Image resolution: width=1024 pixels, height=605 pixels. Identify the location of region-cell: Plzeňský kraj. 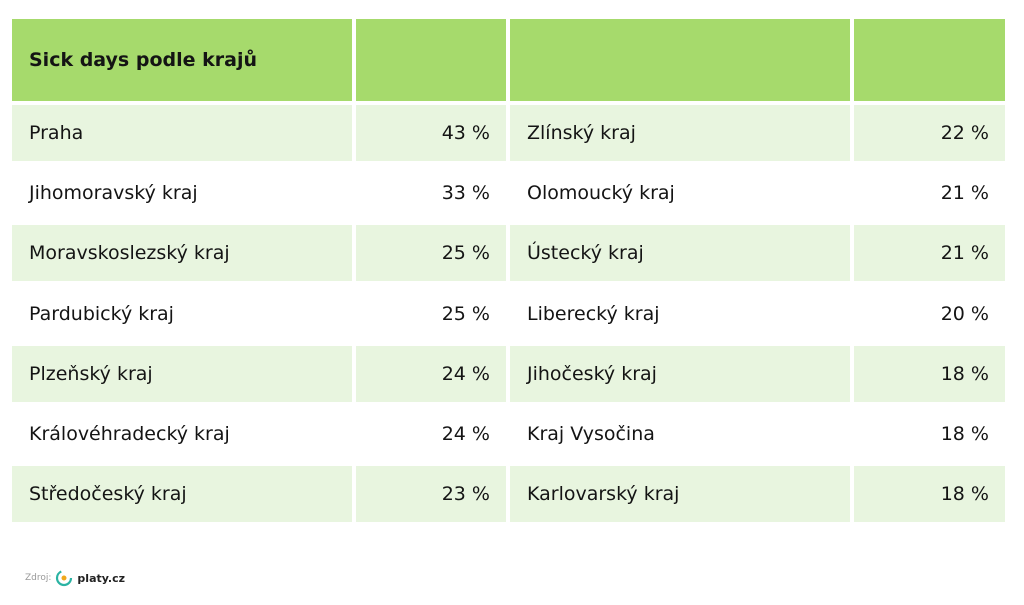
(182, 373).